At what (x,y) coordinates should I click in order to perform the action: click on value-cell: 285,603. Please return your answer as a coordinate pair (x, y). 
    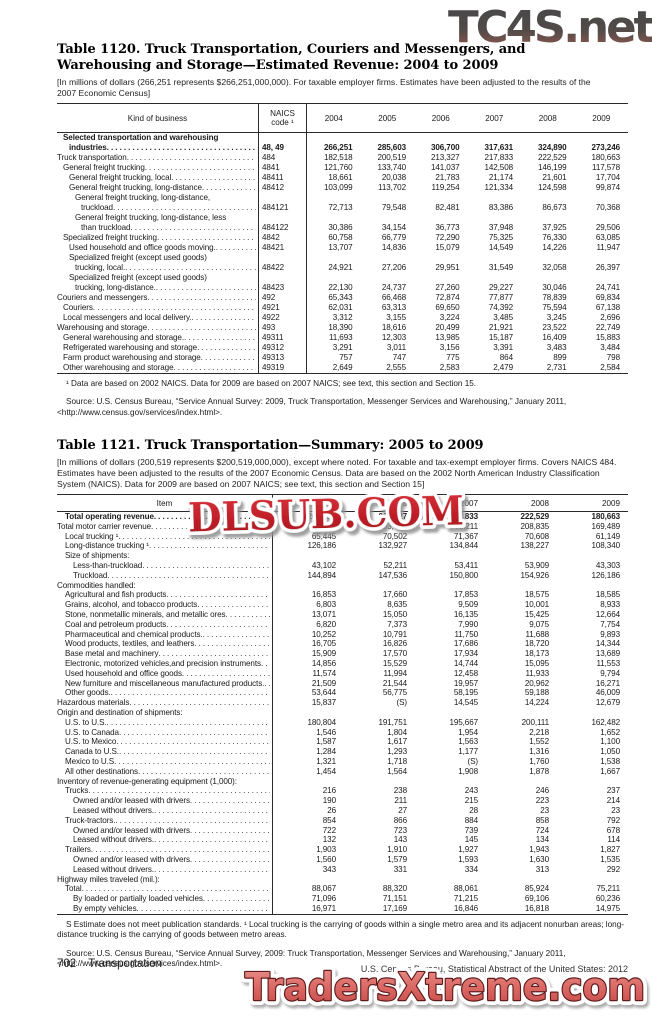
    Looking at the image, I should click on (391, 147).